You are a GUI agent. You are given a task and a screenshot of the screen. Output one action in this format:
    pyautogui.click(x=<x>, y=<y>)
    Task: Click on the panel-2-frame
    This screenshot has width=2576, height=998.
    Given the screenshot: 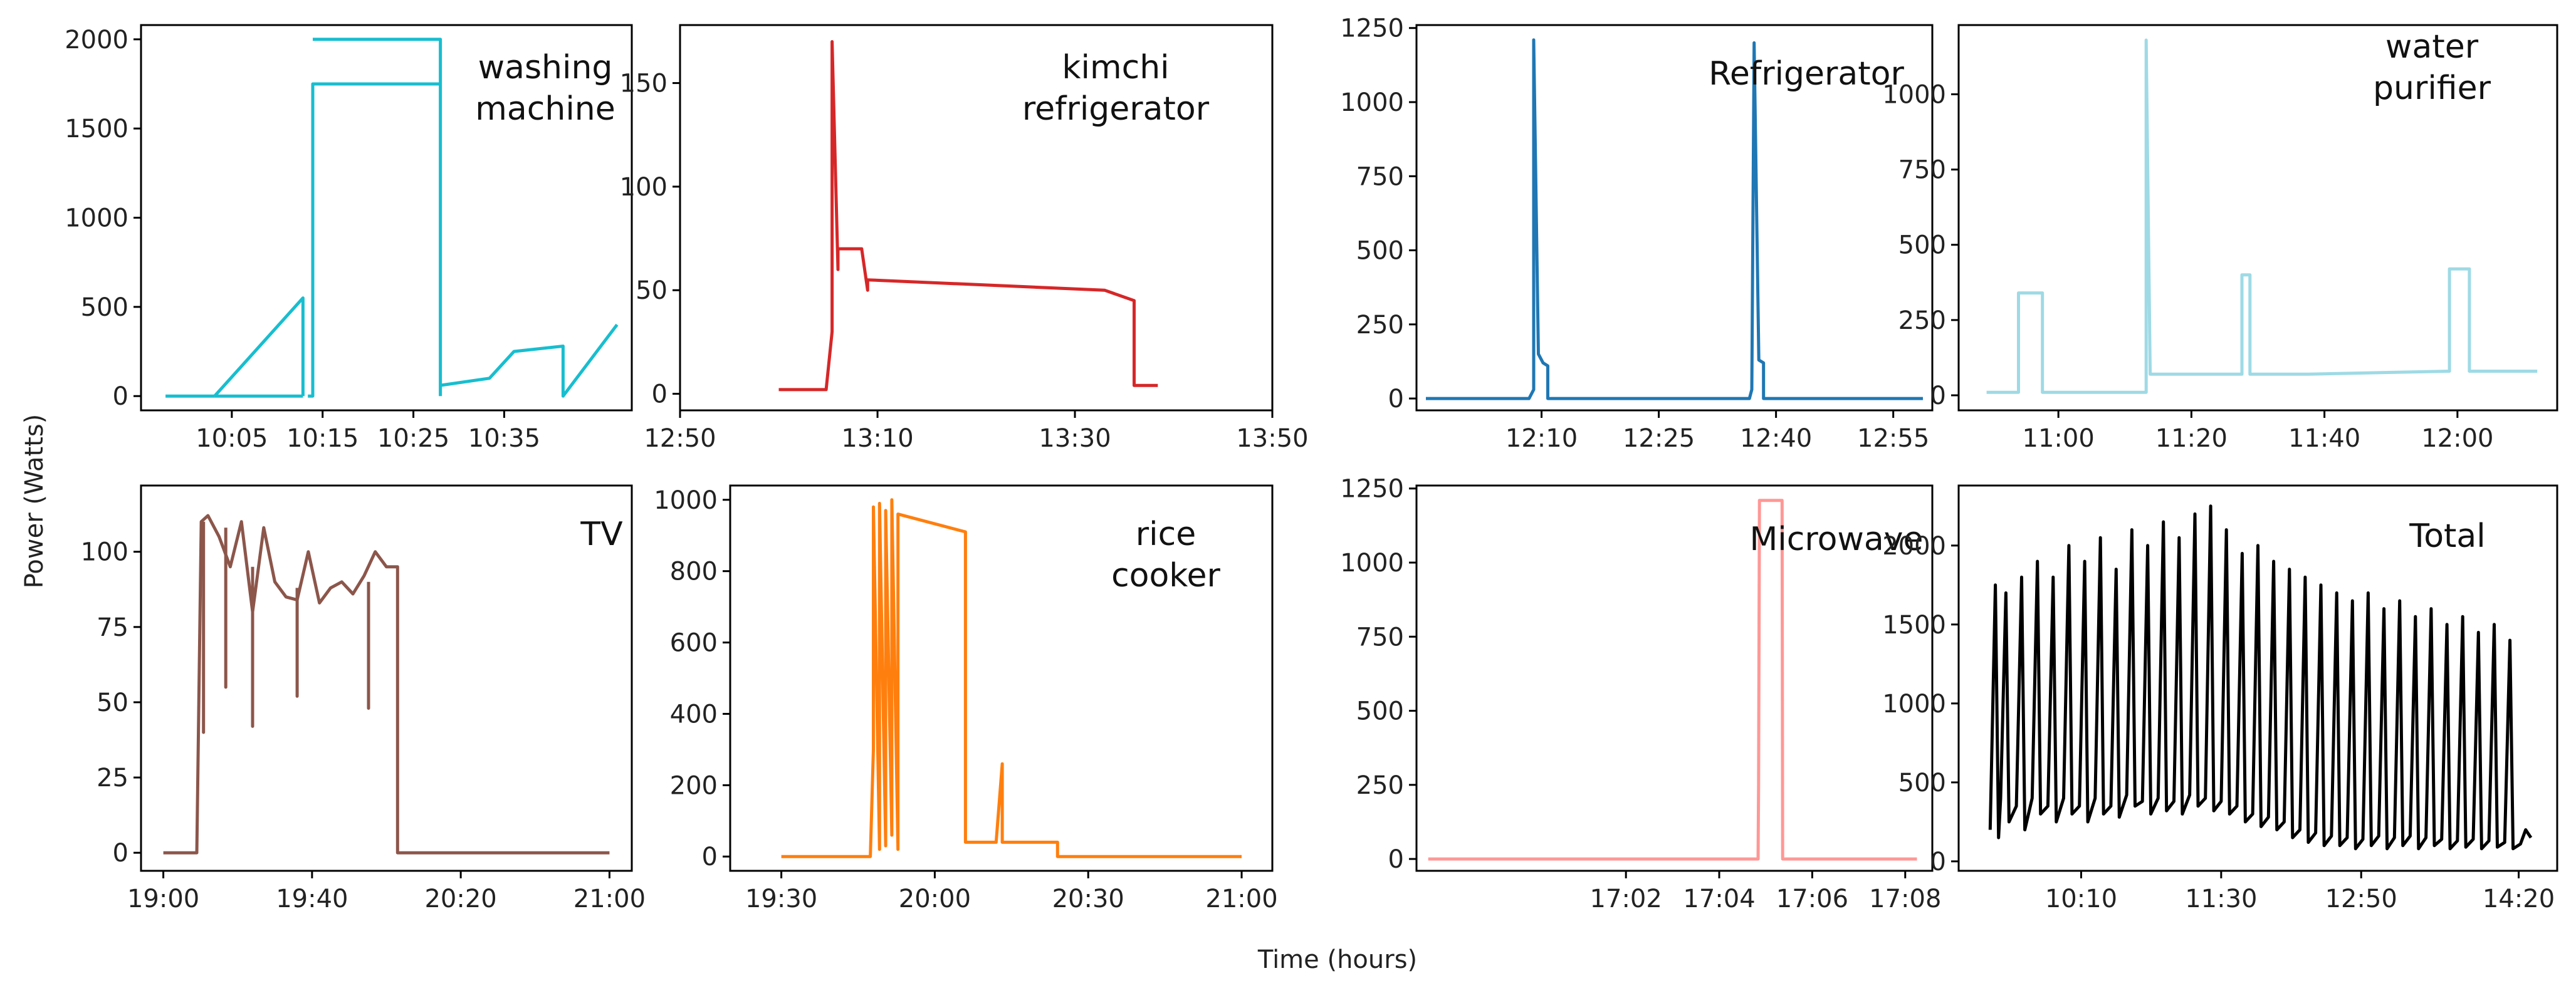 What is the action you would take?
    pyautogui.click(x=1674, y=218)
    